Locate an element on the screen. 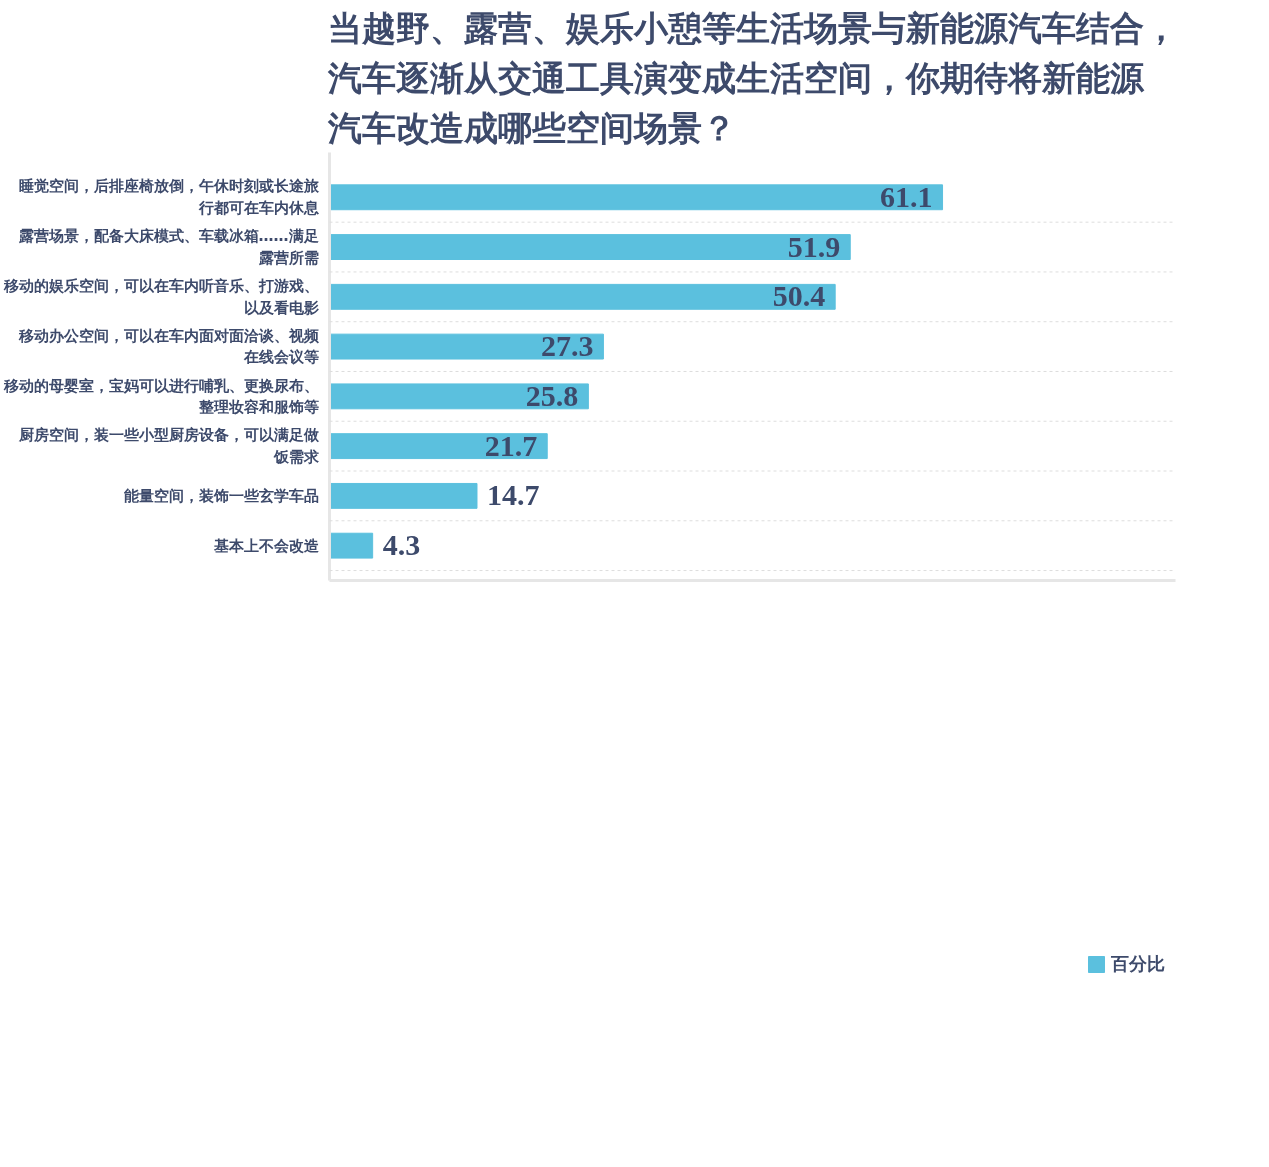  y-tick-label: 移动的娱乐空间，可以在车内听音乐、打游戏、以及看电影 is located at coordinates (160, 297).